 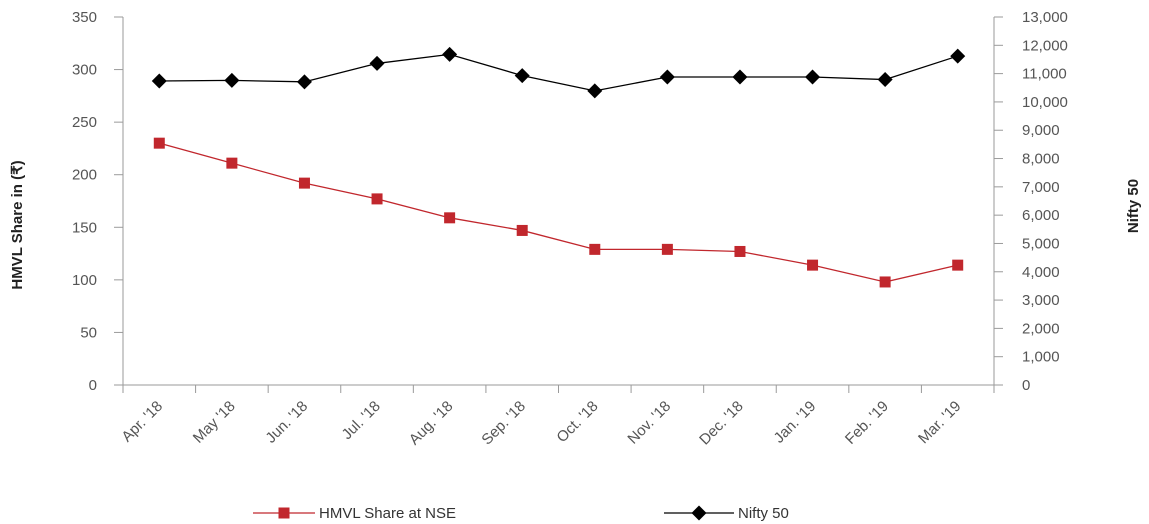 What do you see at coordinates (1041, 215) in the screenshot?
I see `y-tick-label-right: 6,000` at bounding box center [1041, 215].